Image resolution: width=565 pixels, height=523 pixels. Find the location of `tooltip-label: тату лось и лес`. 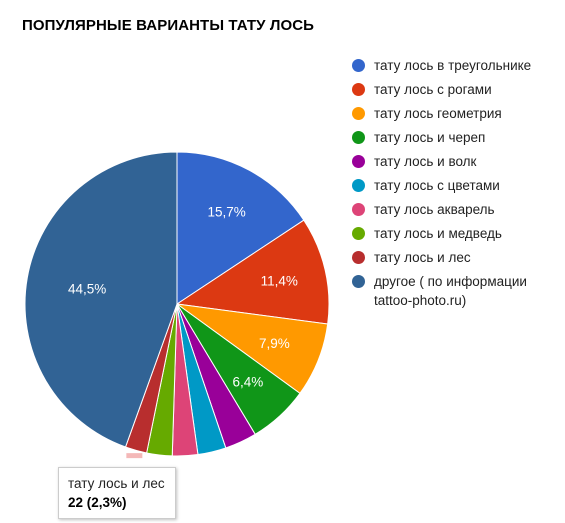

tooltip-label: тату лось и лес is located at coordinates (116, 483).